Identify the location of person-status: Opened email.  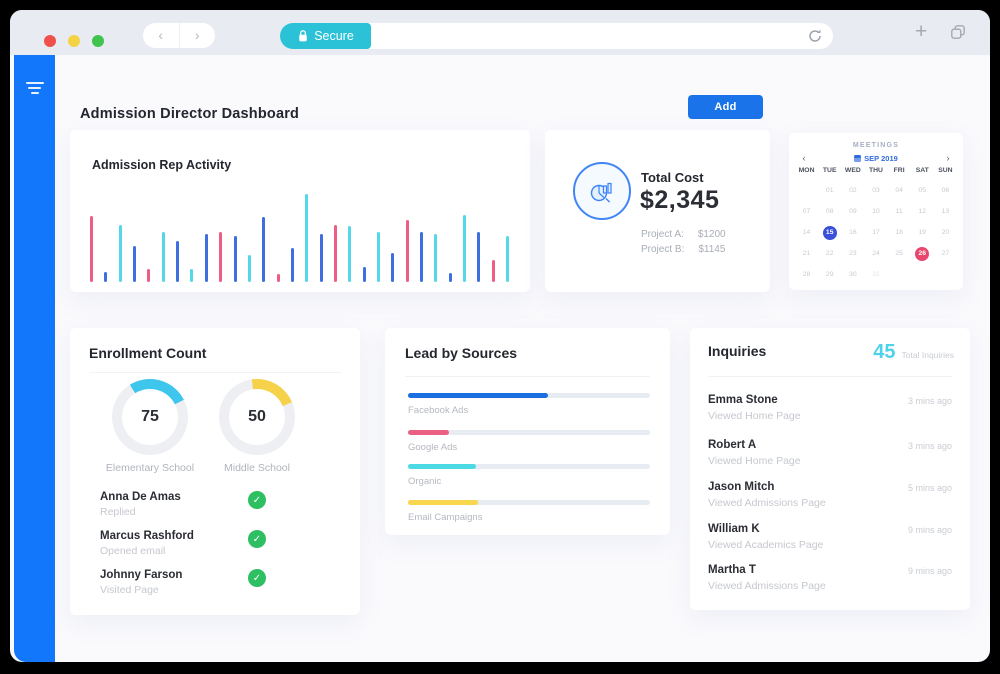
(133, 551).